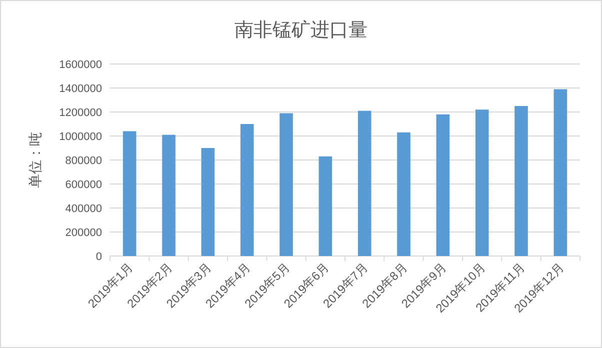  Describe the element at coordinates (83, 185) in the screenshot. I see `y-tick-label: 600000` at that location.